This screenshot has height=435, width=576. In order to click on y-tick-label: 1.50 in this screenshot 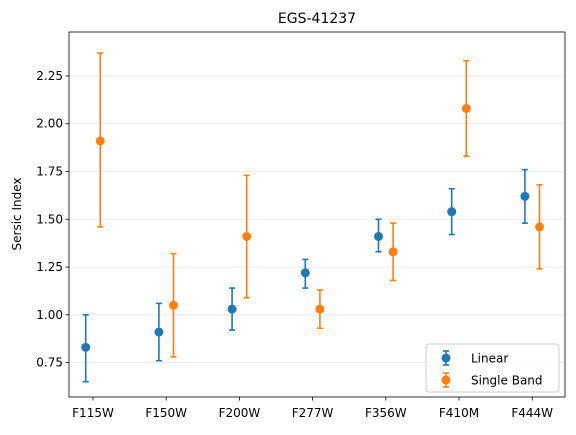, I will do `click(49, 219)`.